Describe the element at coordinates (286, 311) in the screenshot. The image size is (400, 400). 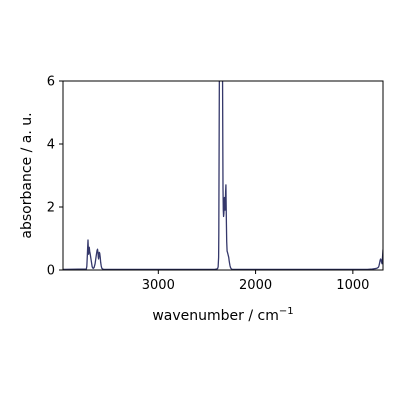
I see `x-axis-label-superscript: −1` at that location.